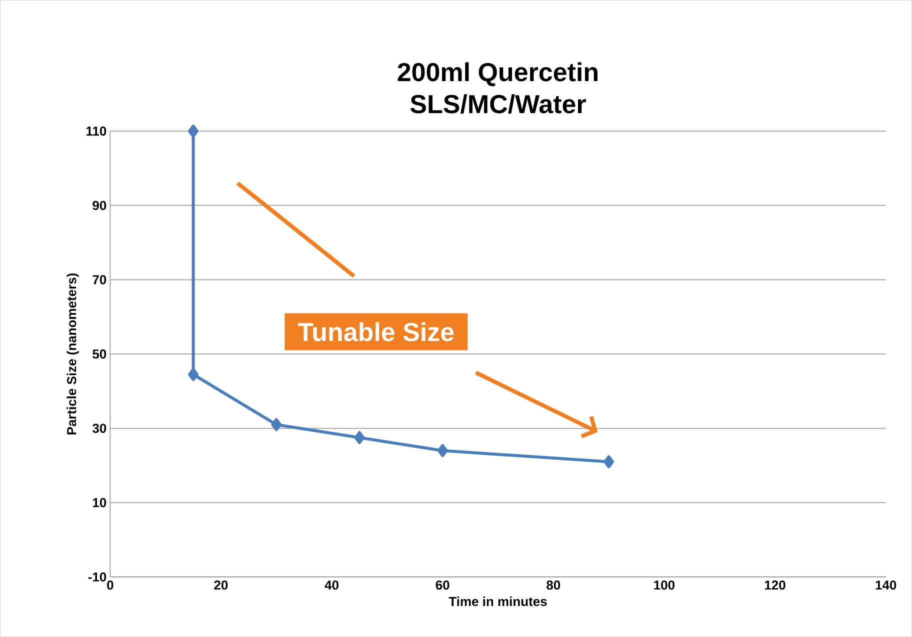 Image resolution: width=912 pixels, height=637 pixels. What do you see at coordinates (497, 601) in the screenshot?
I see `x-axis-title: Time in minutes` at bounding box center [497, 601].